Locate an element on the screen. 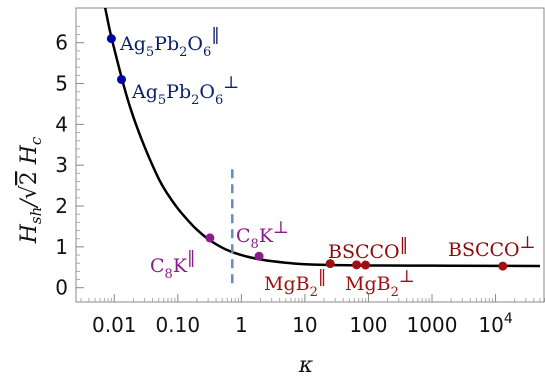  svg-text: Hsh/√2 Hc is located at coordinates (31, 190).